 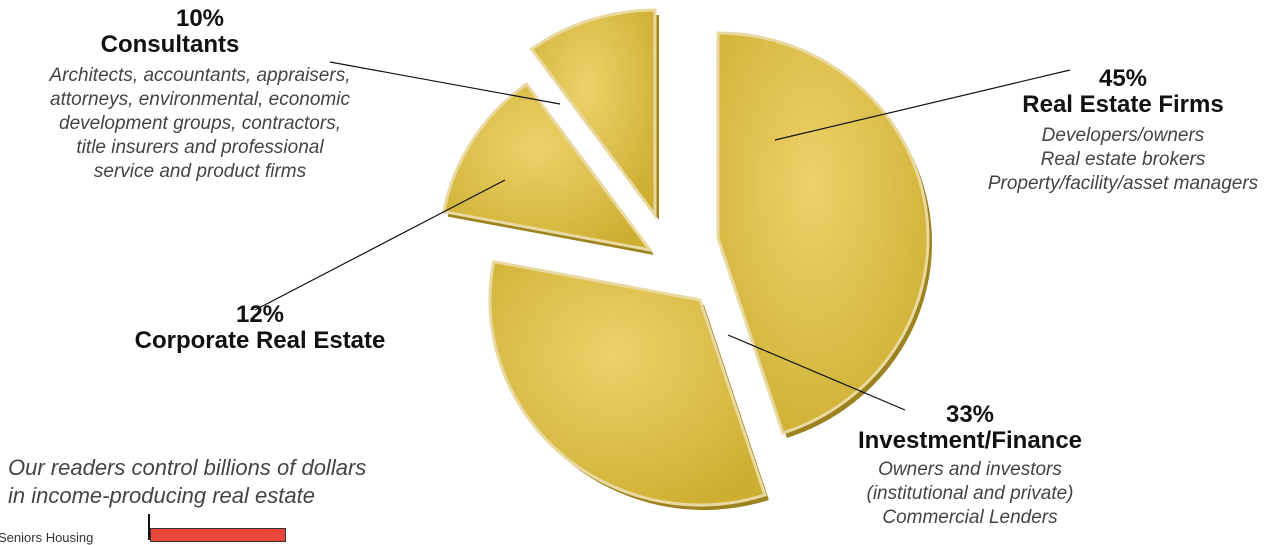 What do you see at coordinates (627, 383) in the screenshot?
I see `slice-investment` at bounding box center [627, 383].